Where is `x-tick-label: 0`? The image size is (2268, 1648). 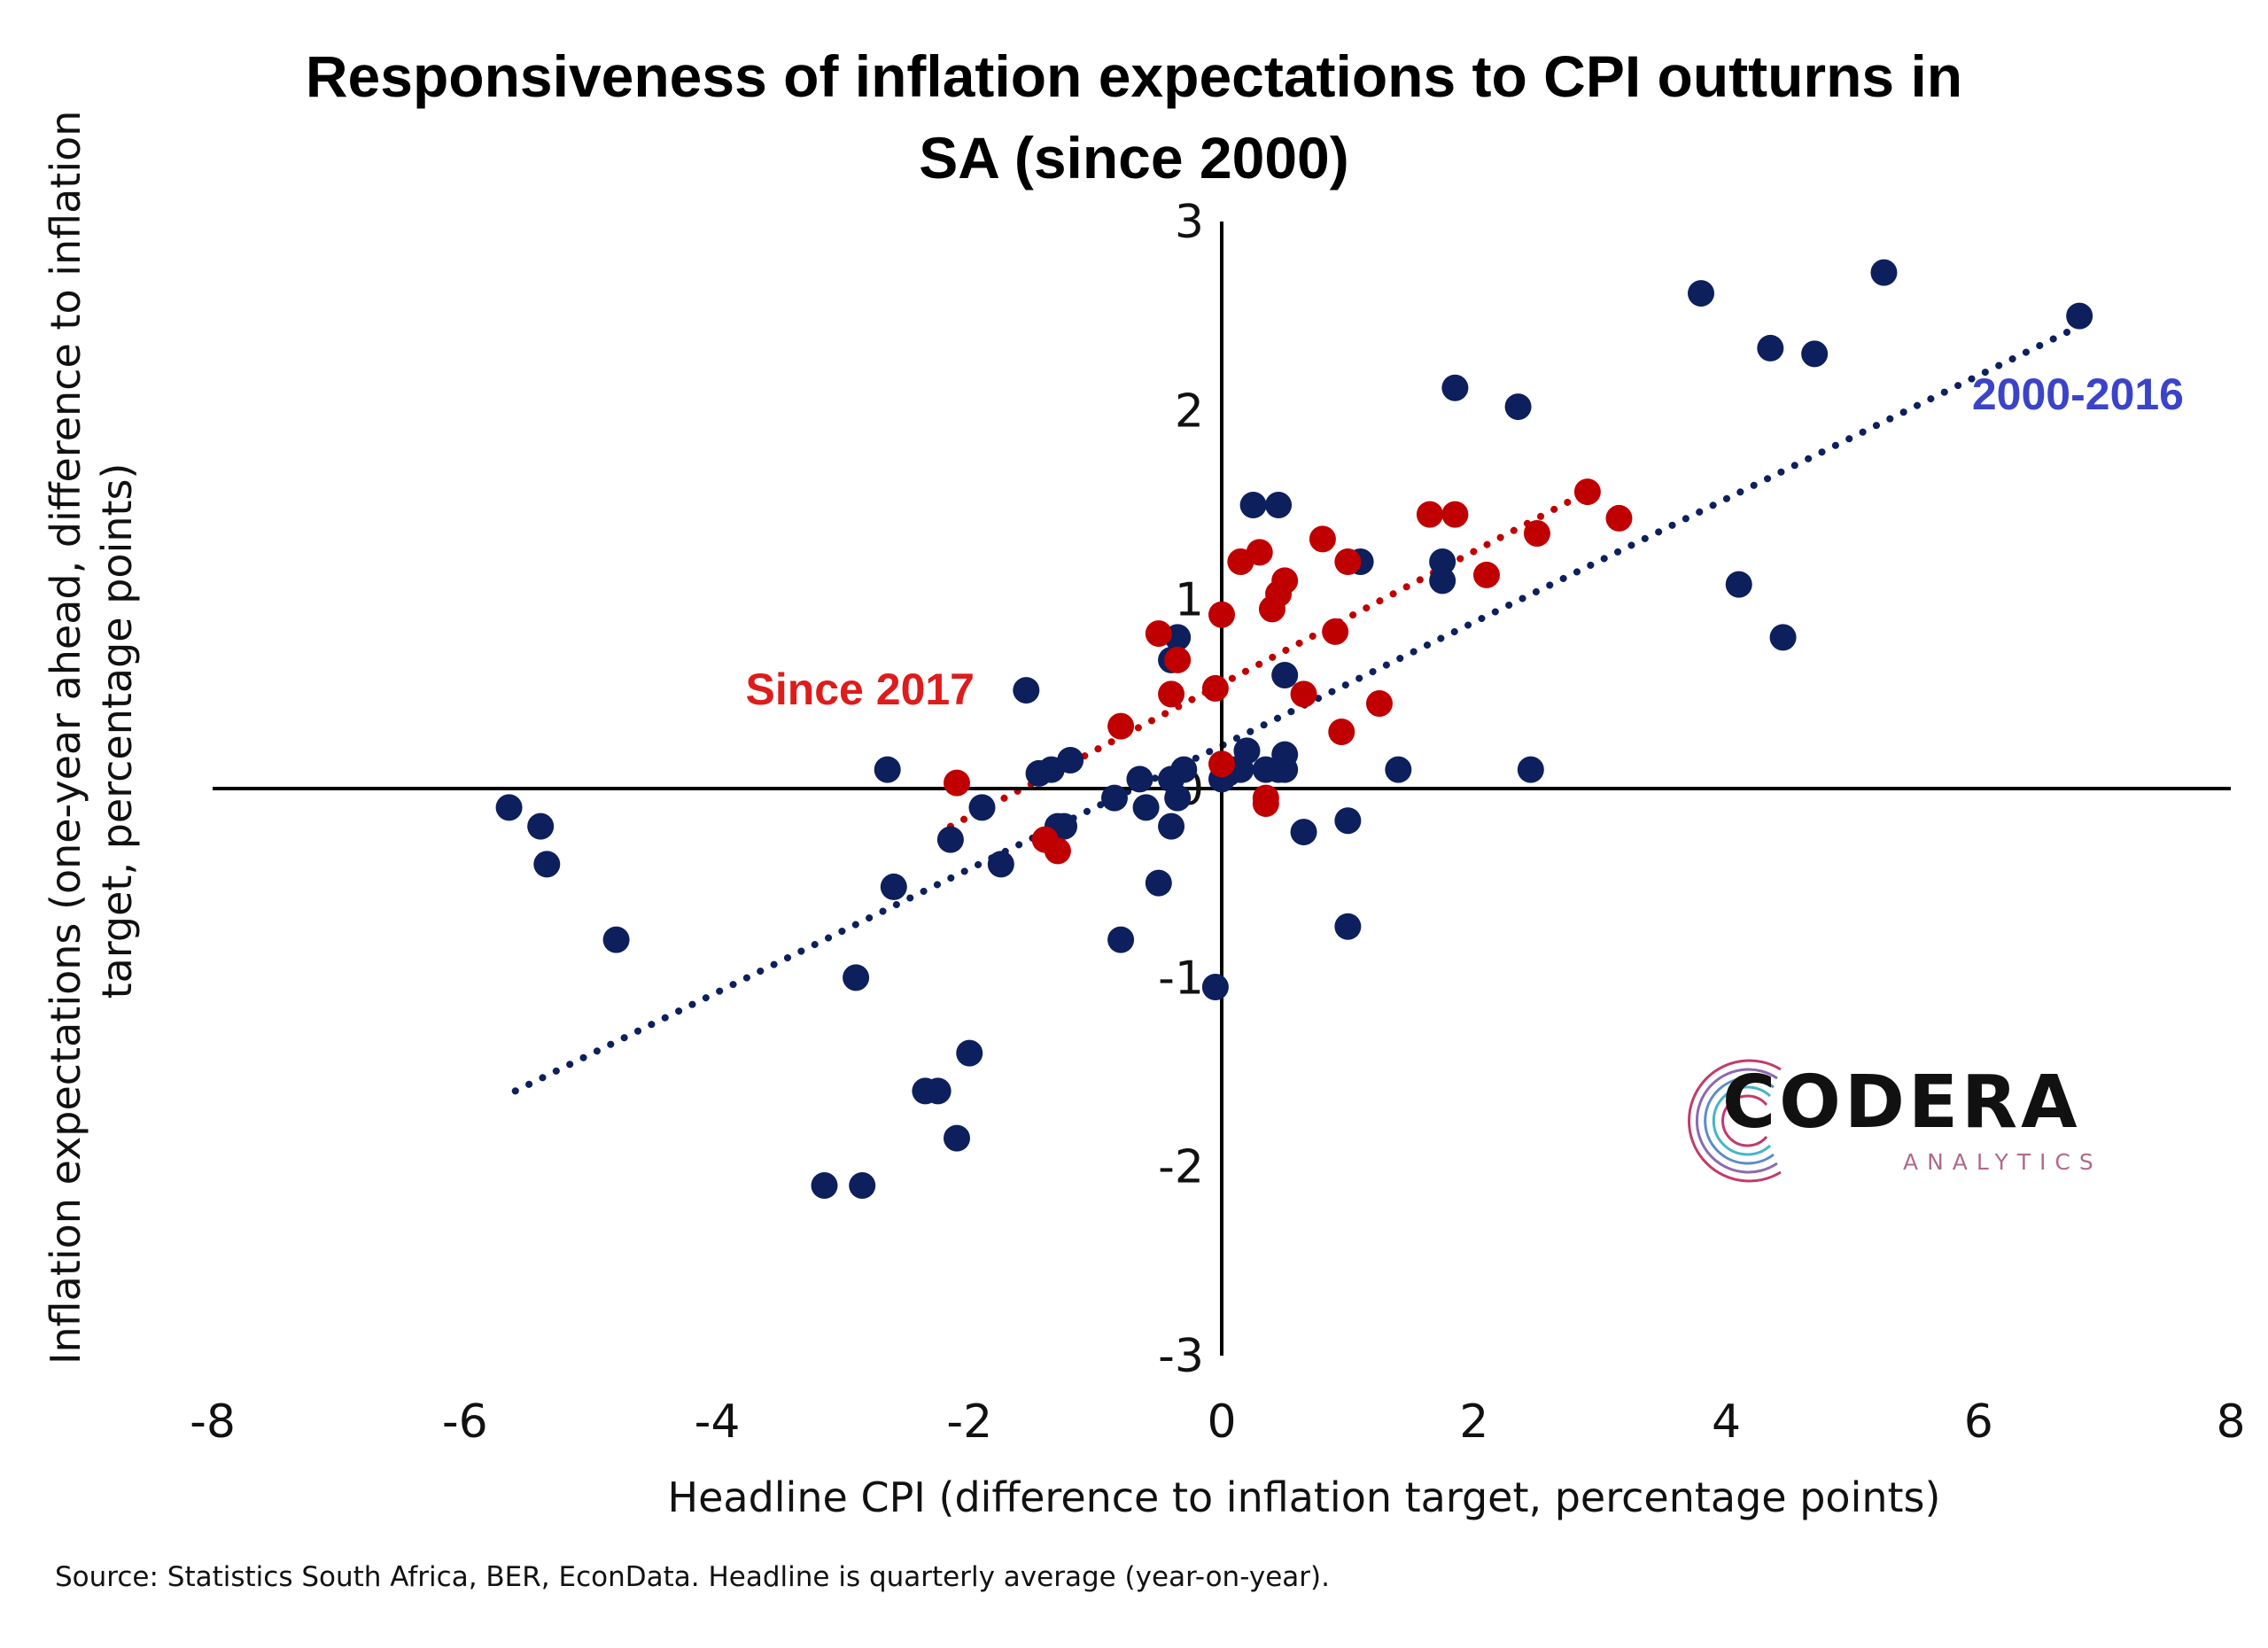
x-tick-label: 0 is located at coordinates (1221, 1422).